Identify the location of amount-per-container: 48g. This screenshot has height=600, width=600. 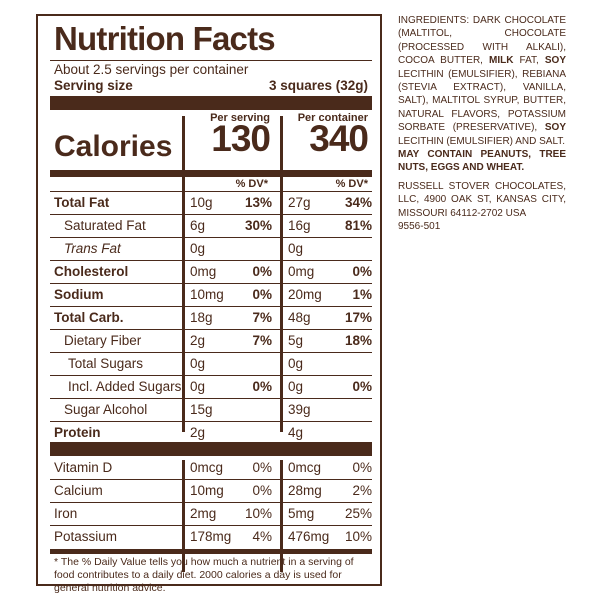
(299, 317).